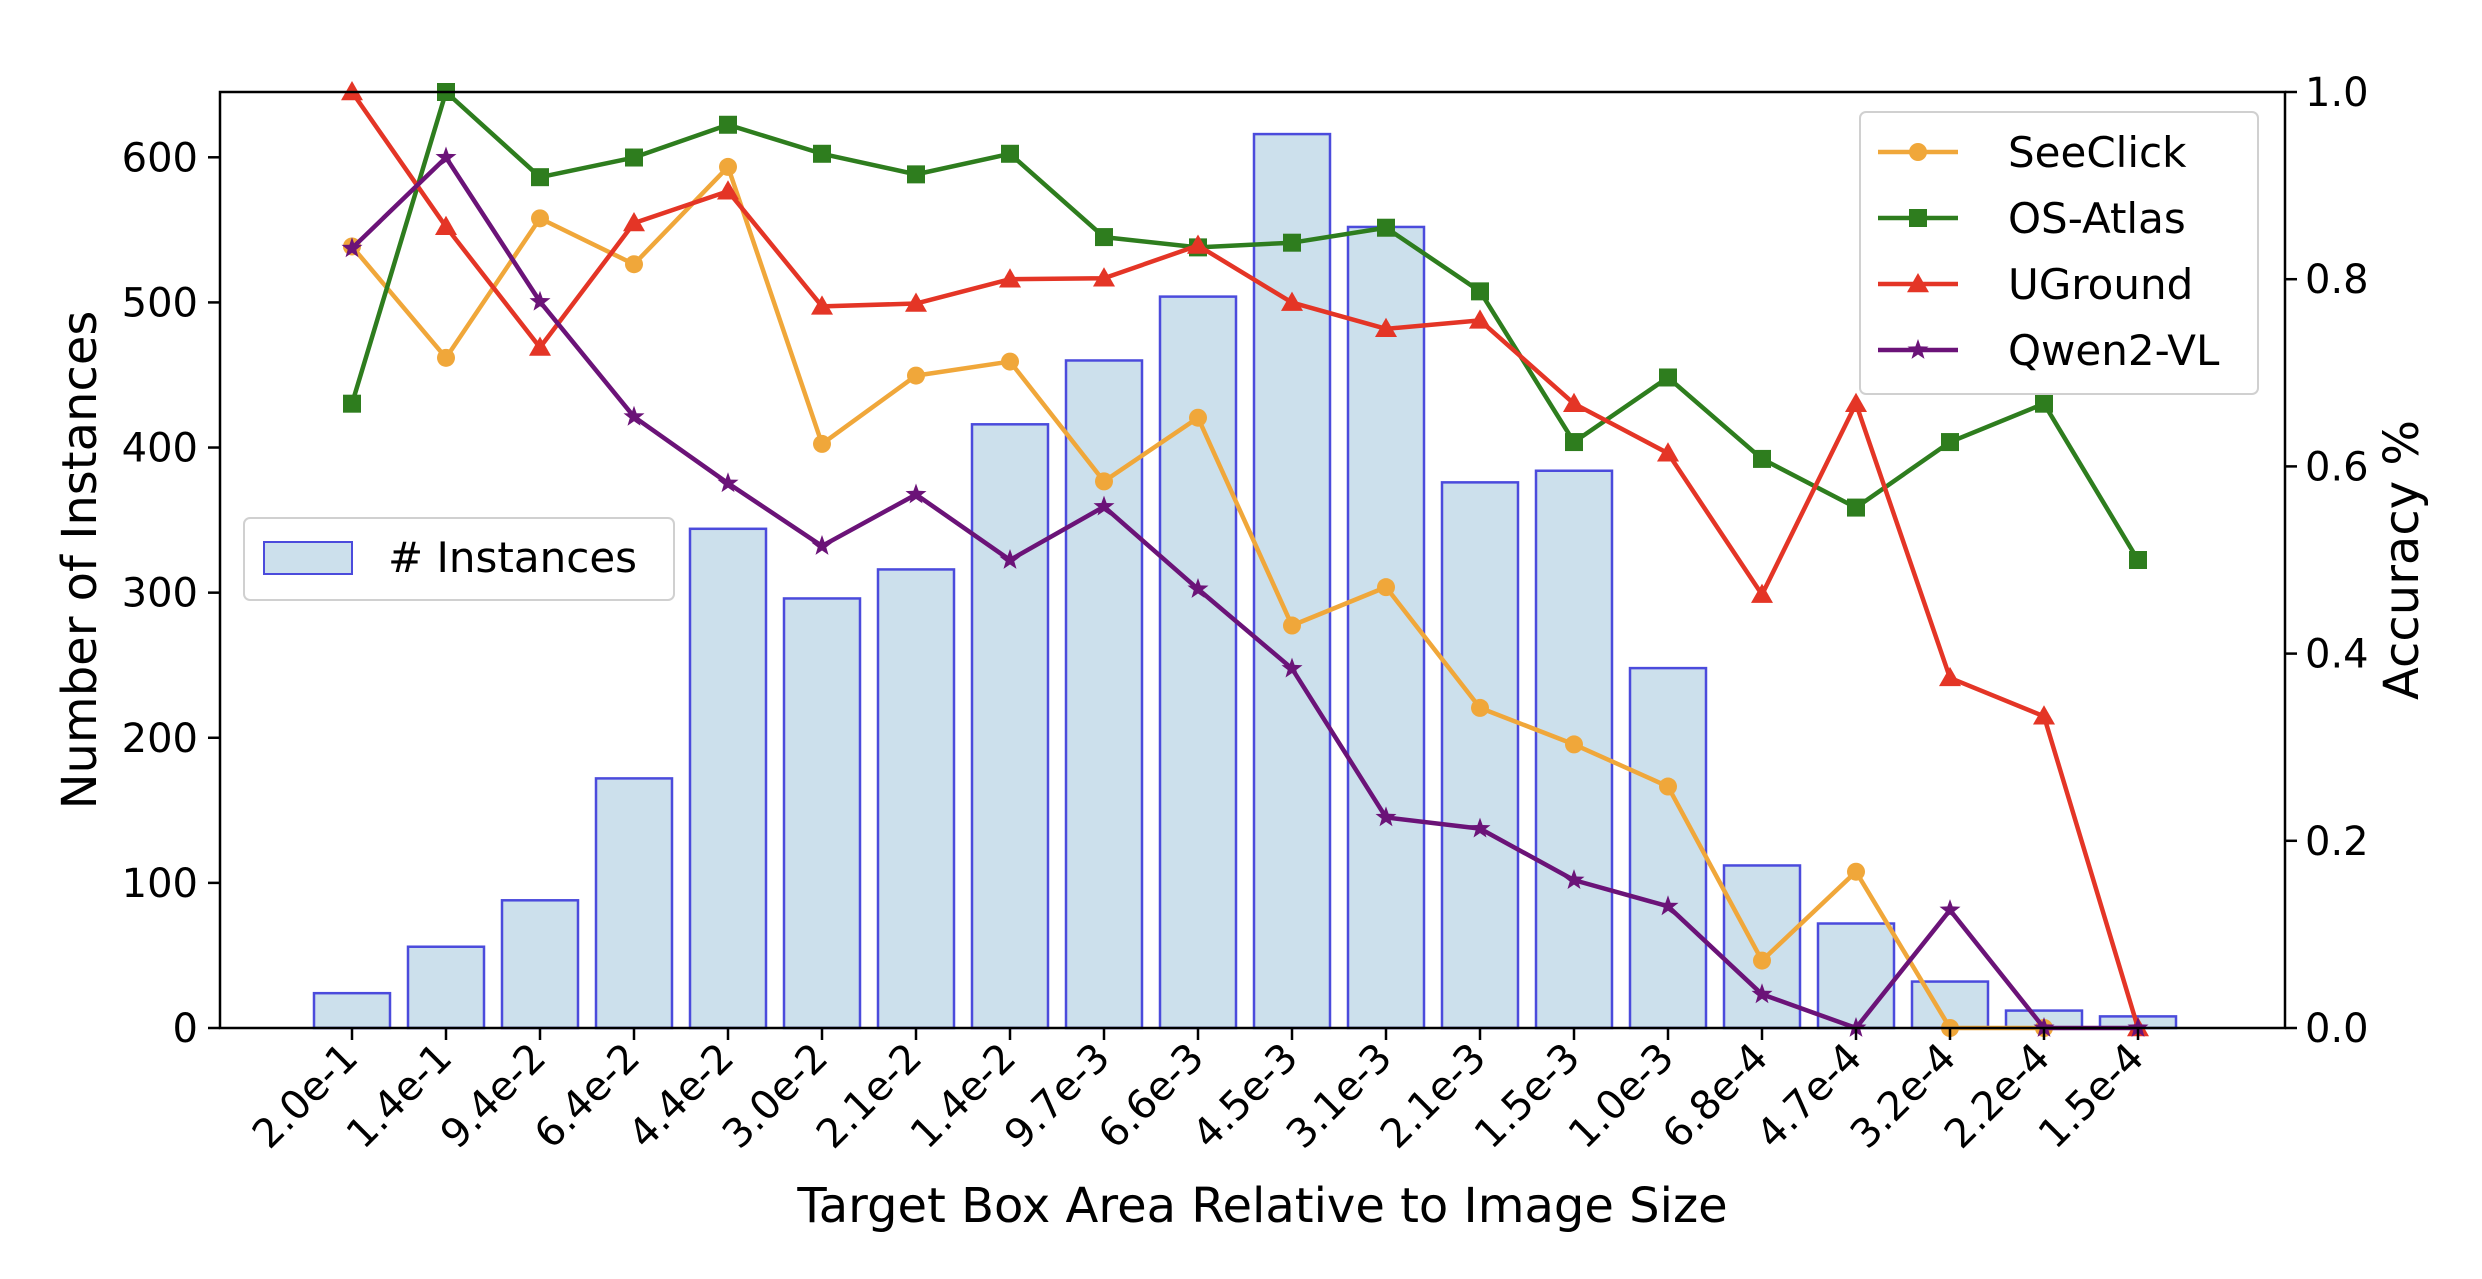 This screenshot has width=2482, height=1279. I want to click on series-point-seeclick-1.5e-3, so click(1574, 744).